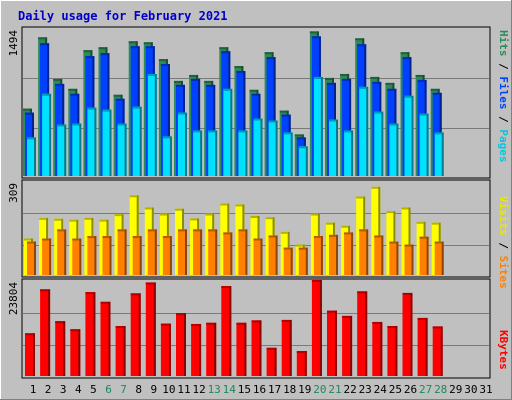 Image resolution: width=512 pixels, height=400 pixels. Describe the element at coordinates (366, 333) in the screenshot. I see `bar-kbytes-kbytes-day-23-shade` at that location.